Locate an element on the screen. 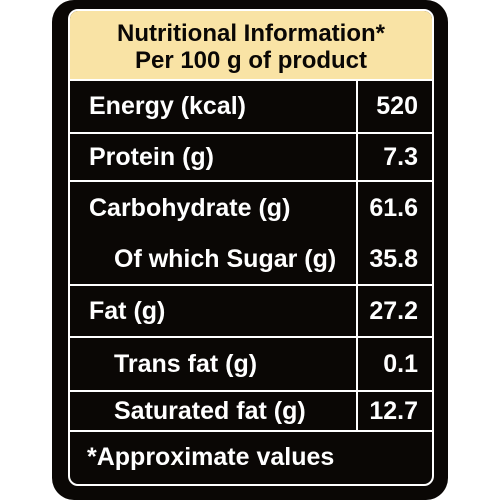 This screenshot has width=500, height=500. nutrient-value: 520 is located at coordinates (397, 106).